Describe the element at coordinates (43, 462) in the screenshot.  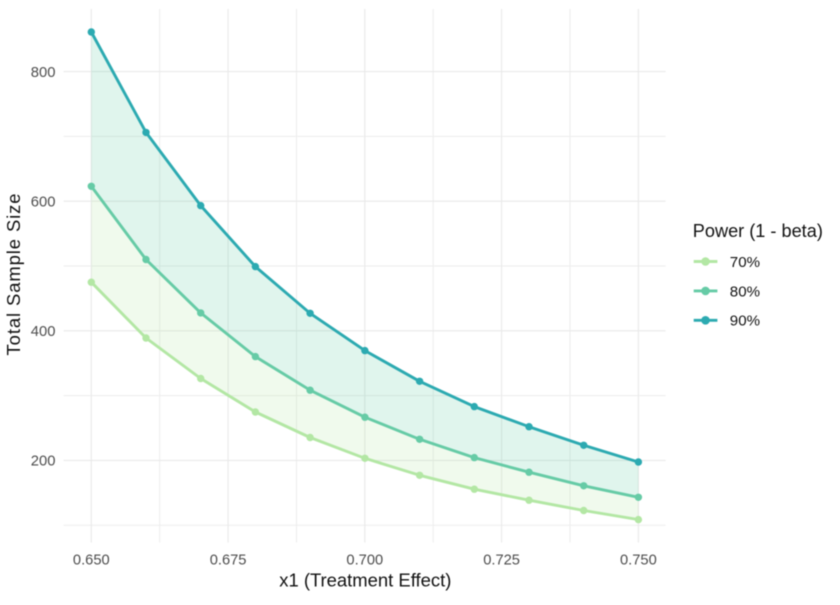
I see `svg-text: 200` at that location.